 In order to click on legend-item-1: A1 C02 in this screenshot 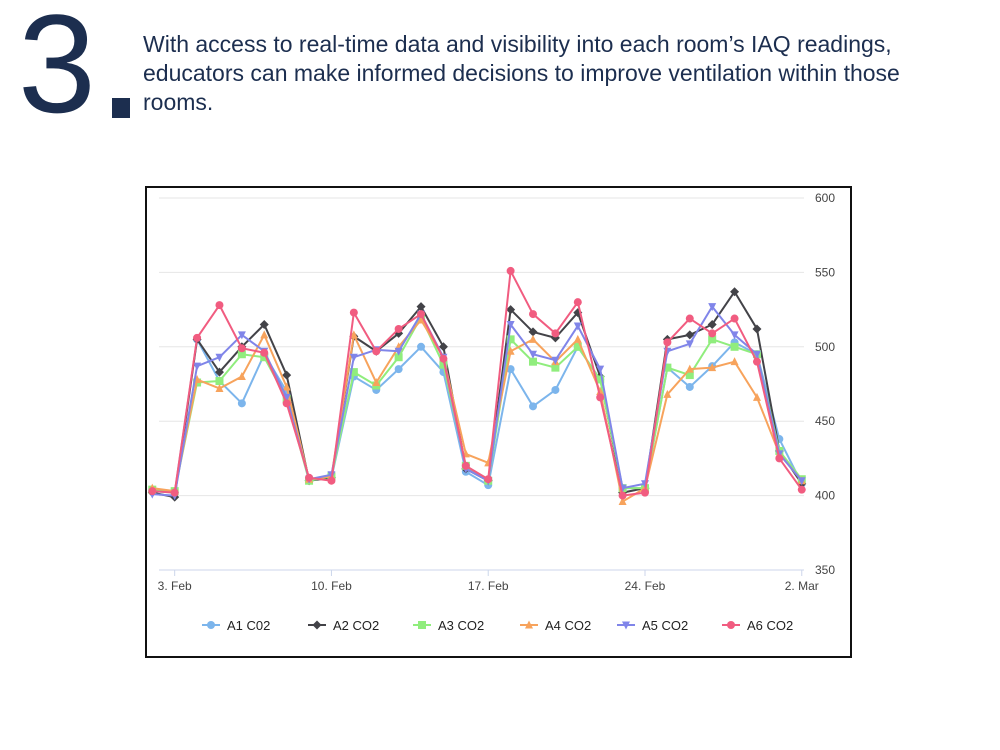, I will do `click(236, 625)`.